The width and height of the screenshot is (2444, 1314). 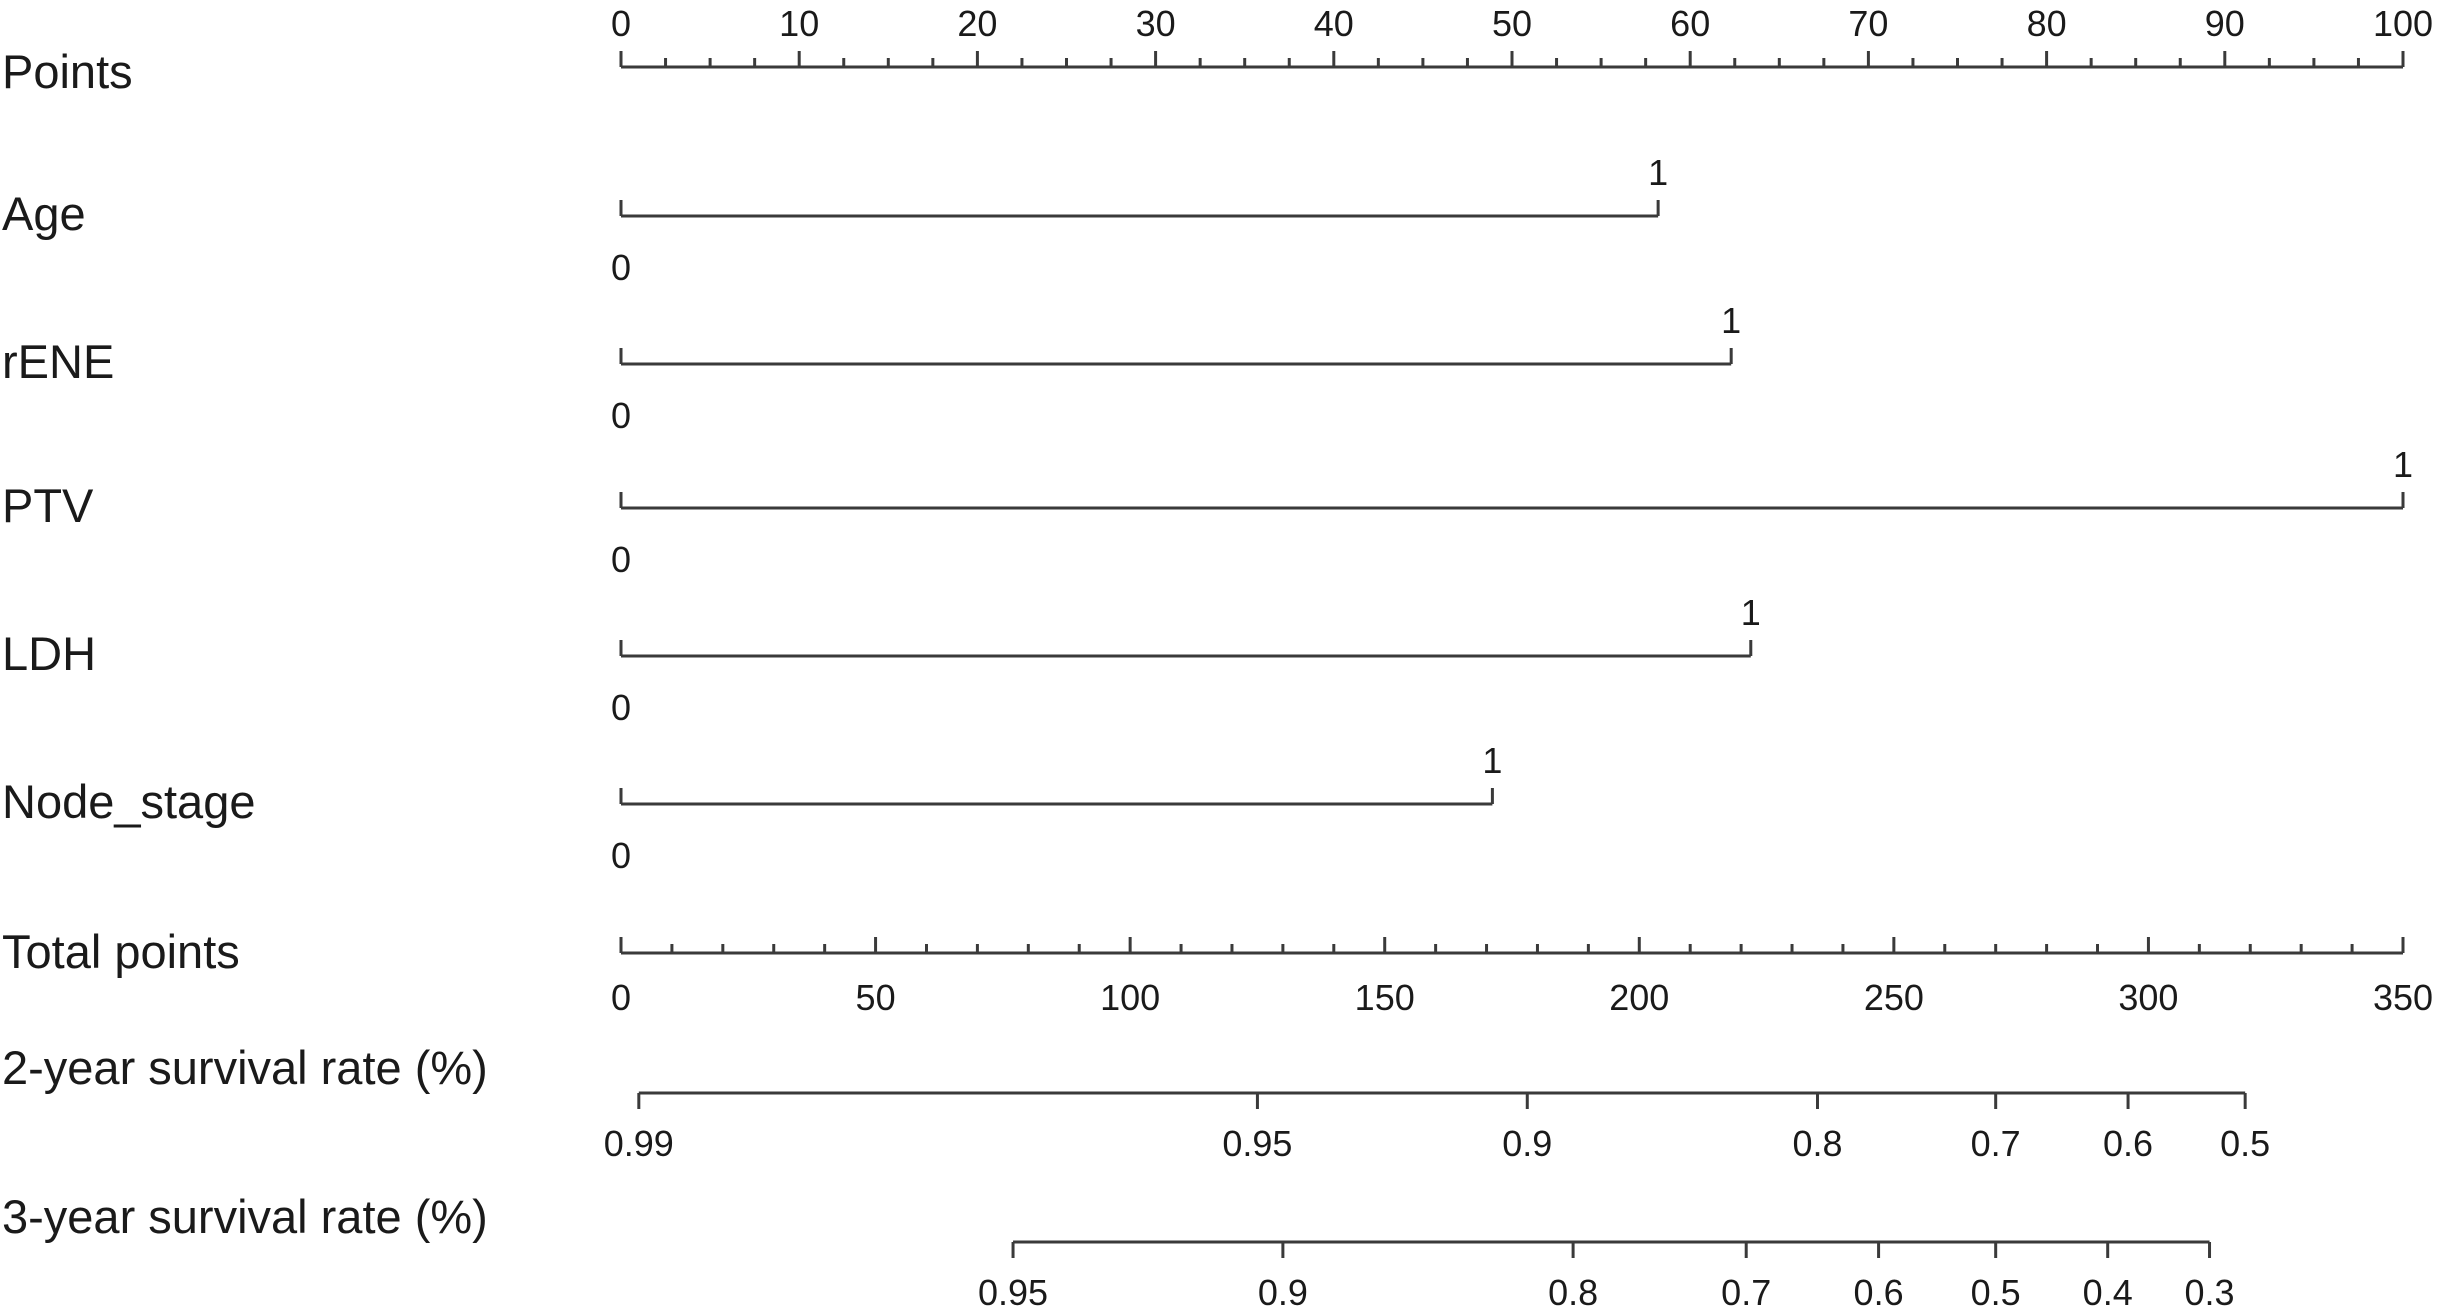 What do you see at coordinates (1156, 23) in the screenshot?
I see `points-tick-label: 30` at bounding box center [1156, 23].